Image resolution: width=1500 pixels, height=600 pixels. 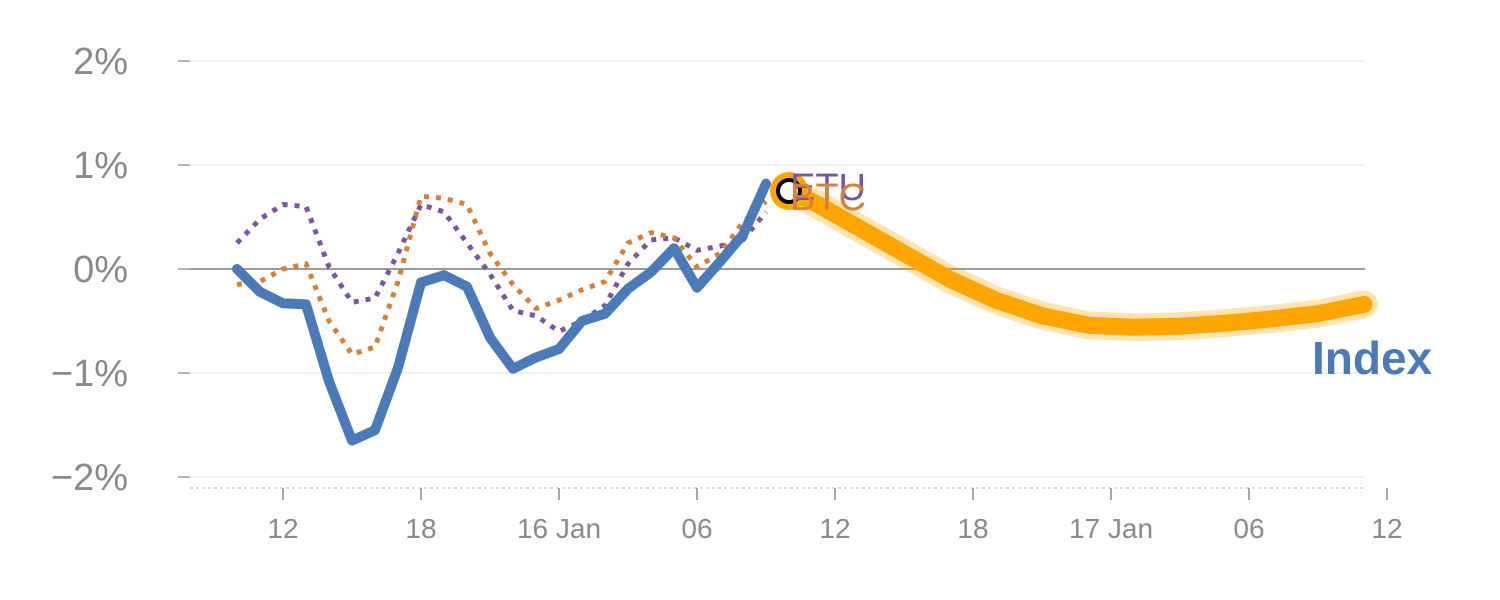 I want to click on series-line-forecast-halo, so click(x=1076, y=259).